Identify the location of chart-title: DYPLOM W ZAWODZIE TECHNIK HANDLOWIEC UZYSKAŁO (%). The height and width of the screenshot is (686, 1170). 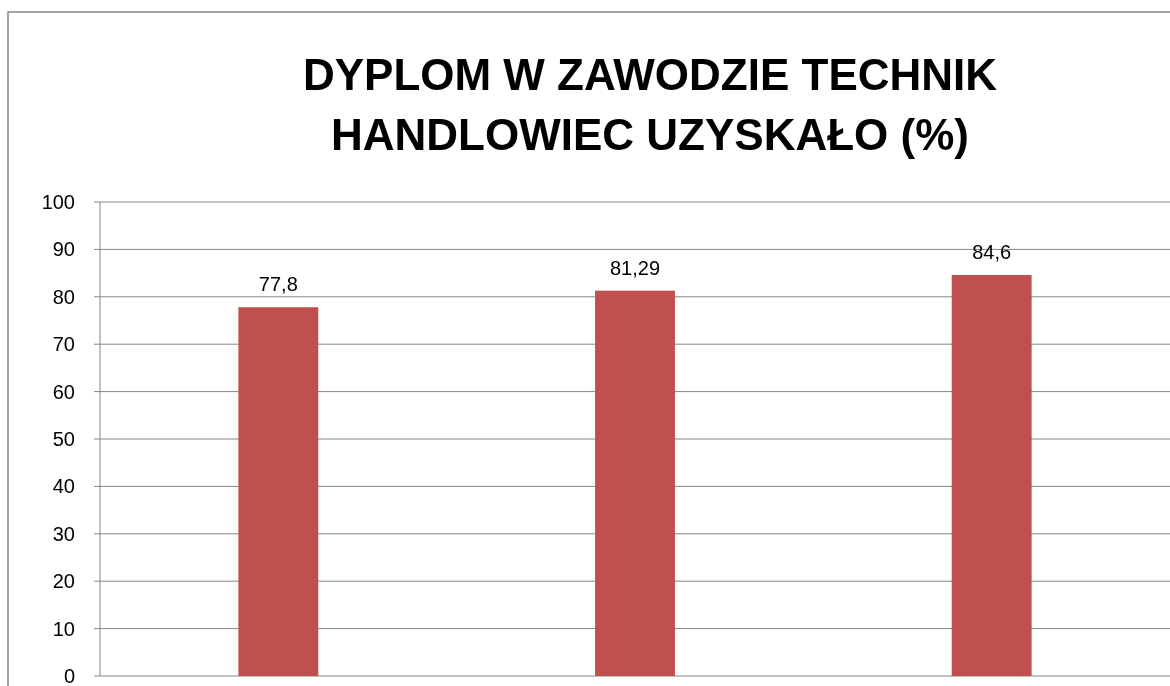
(650, 104).